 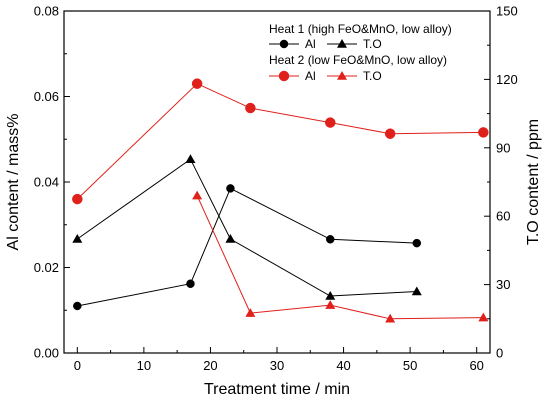 I want to click on y-right-tick-label: 120, so click(x=507, y=79).